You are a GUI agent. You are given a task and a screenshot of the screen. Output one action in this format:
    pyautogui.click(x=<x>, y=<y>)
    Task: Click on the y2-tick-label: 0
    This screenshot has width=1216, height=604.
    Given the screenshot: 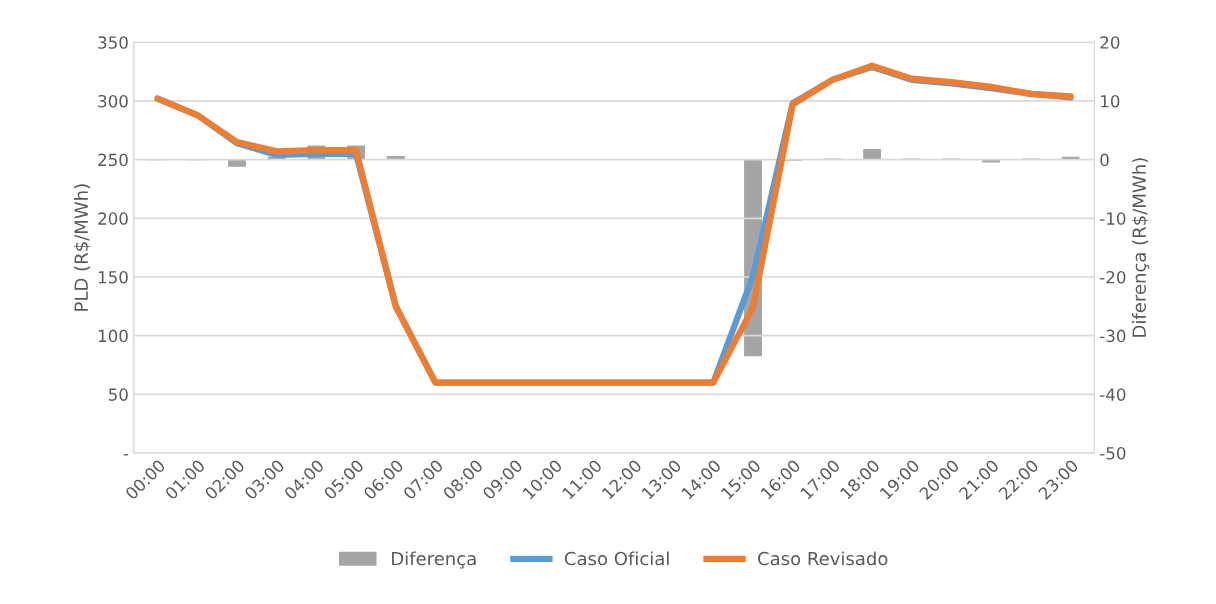 What is the action you would take?
    pyautogui.click(x=1104, y=160)
    